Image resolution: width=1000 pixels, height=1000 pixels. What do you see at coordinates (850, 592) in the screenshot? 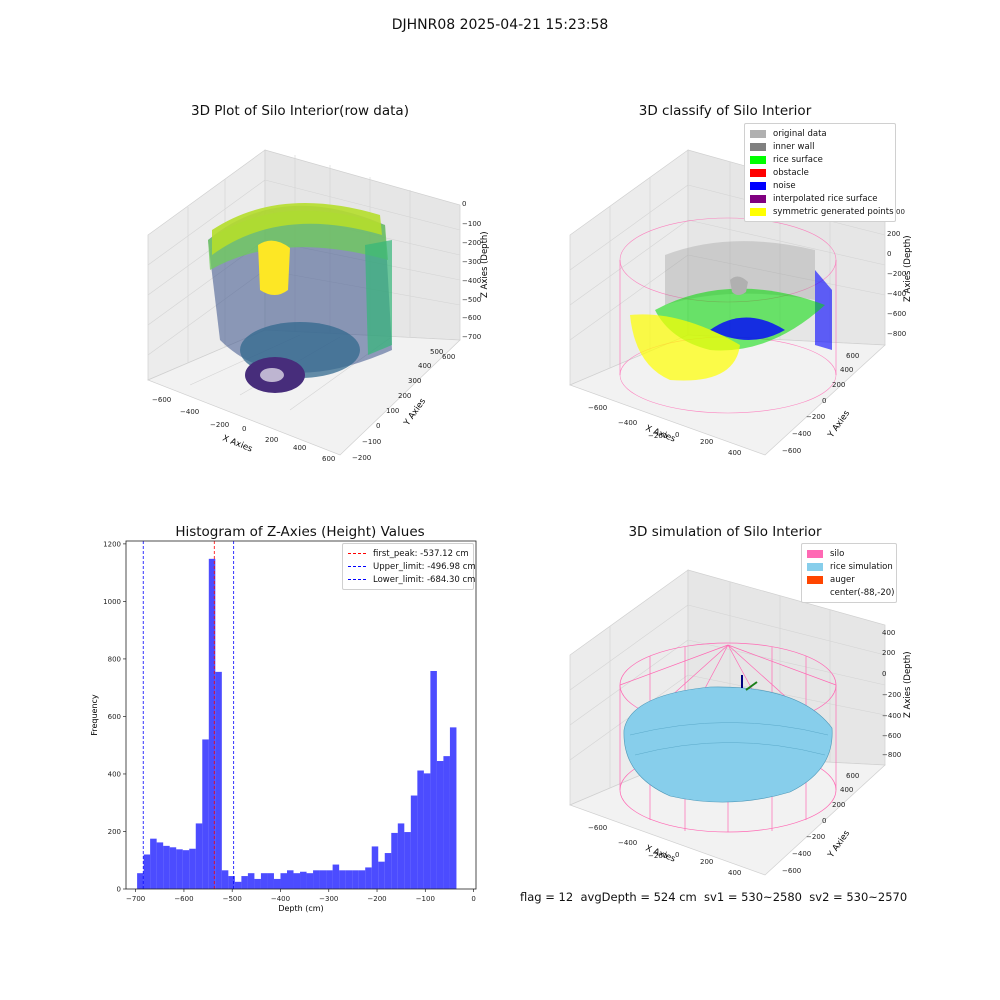
I see `legend-entry: center(-88,-20)` at bounding box center [850, 592].